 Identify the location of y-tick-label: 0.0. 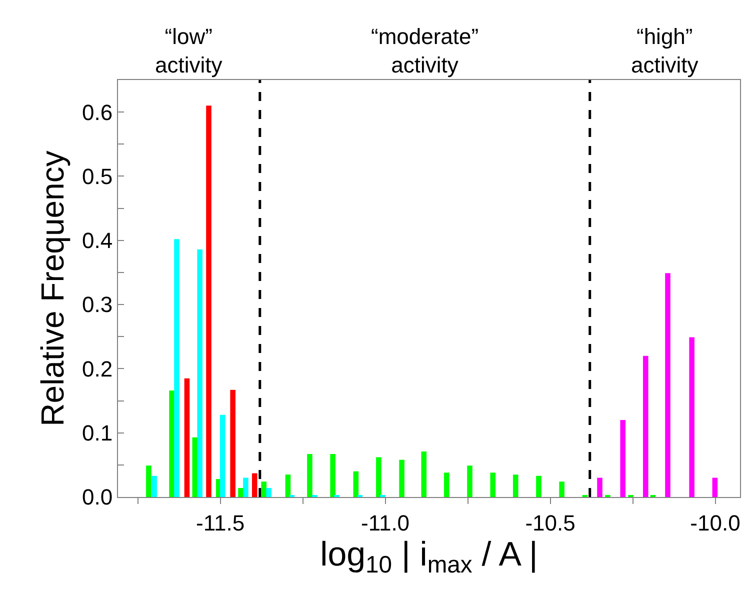
(97, 497).